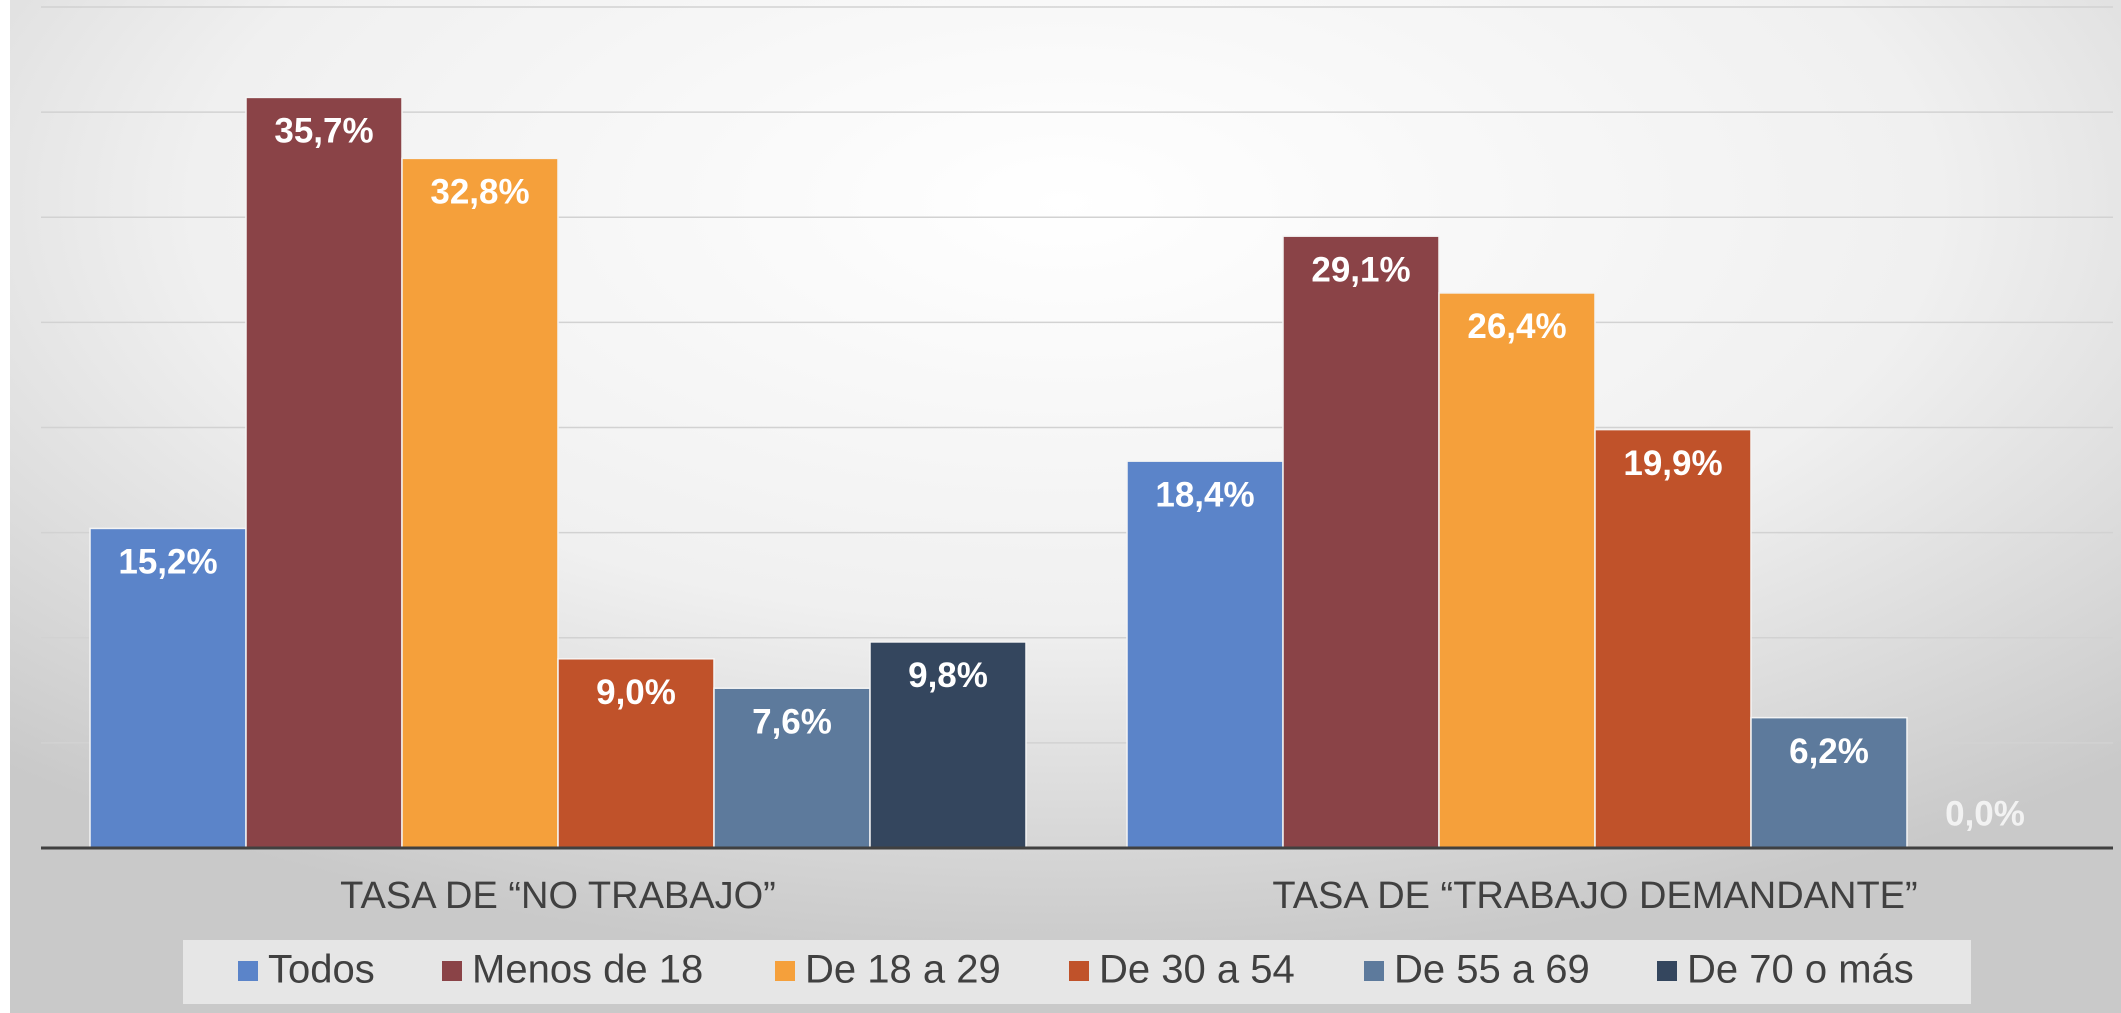 Image resolution: width=2121 pixels, height=1013 pixels. I want to click on data-label: 15,2%, so click(167, 562).